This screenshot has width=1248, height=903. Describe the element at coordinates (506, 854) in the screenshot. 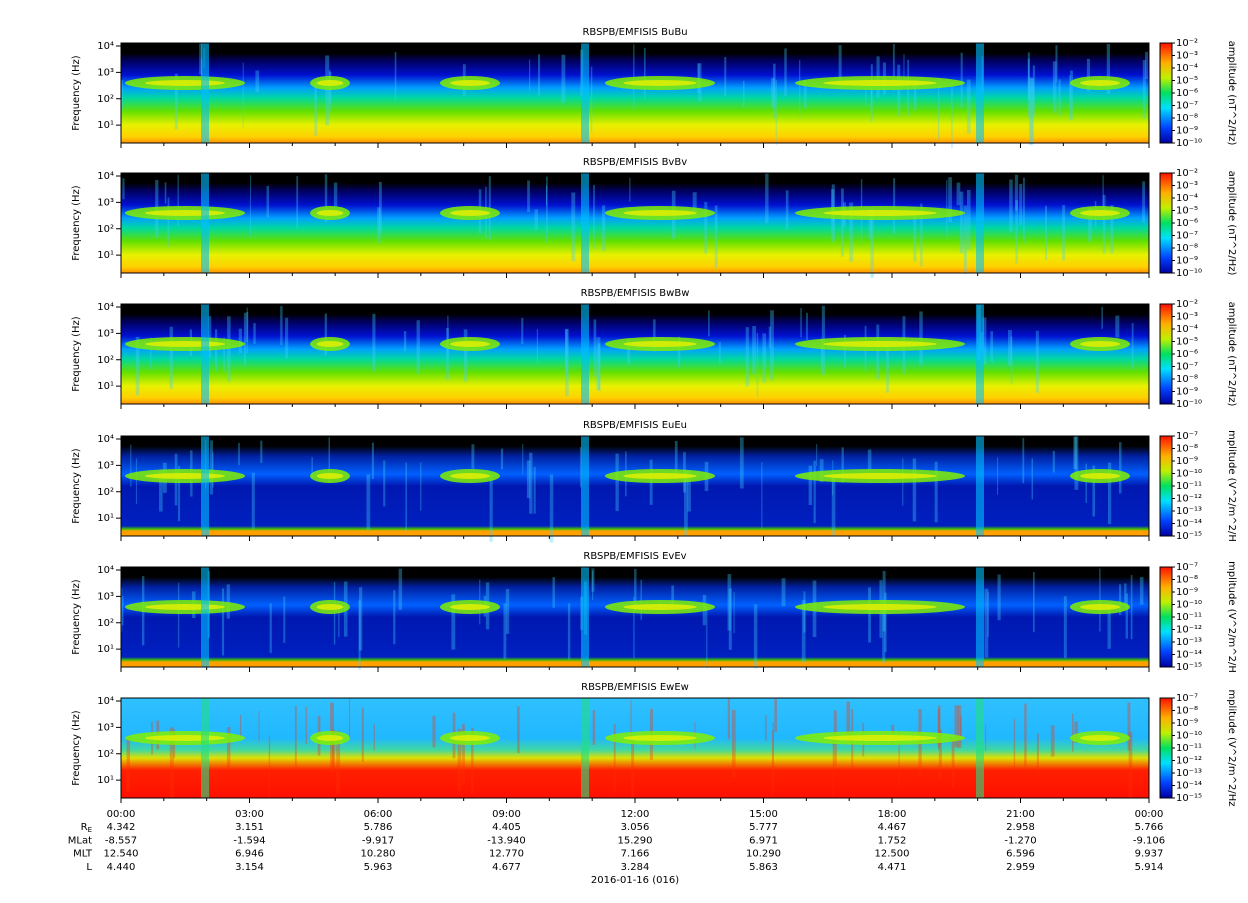

I see `ephemeris-value: 12.770` at that location.